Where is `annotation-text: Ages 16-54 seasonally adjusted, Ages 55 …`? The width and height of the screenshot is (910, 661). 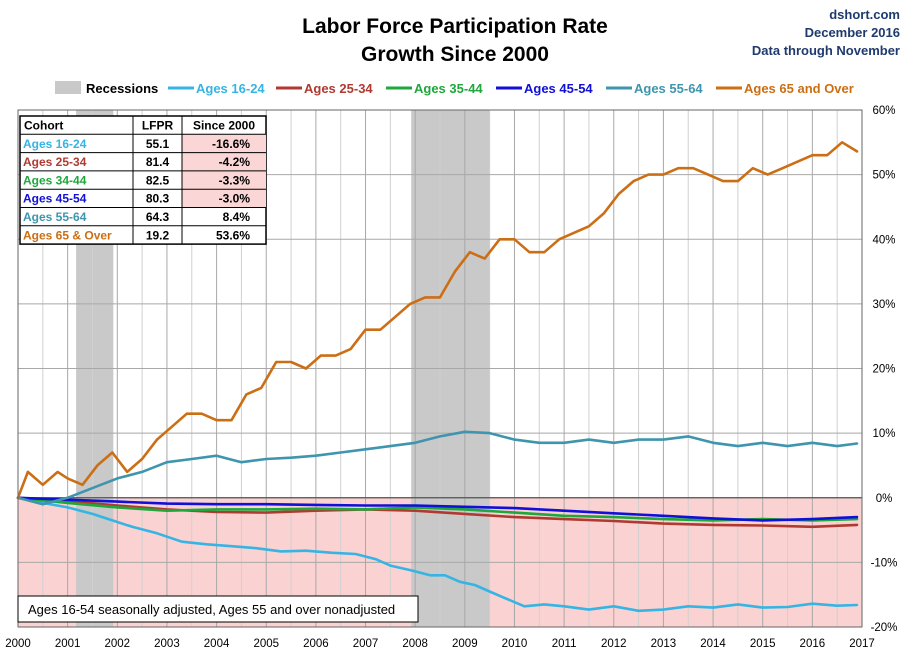 annotation-text: Ages 16-54 seasonally adjusted, Ages 55 … is located at coordinates (211, 609).